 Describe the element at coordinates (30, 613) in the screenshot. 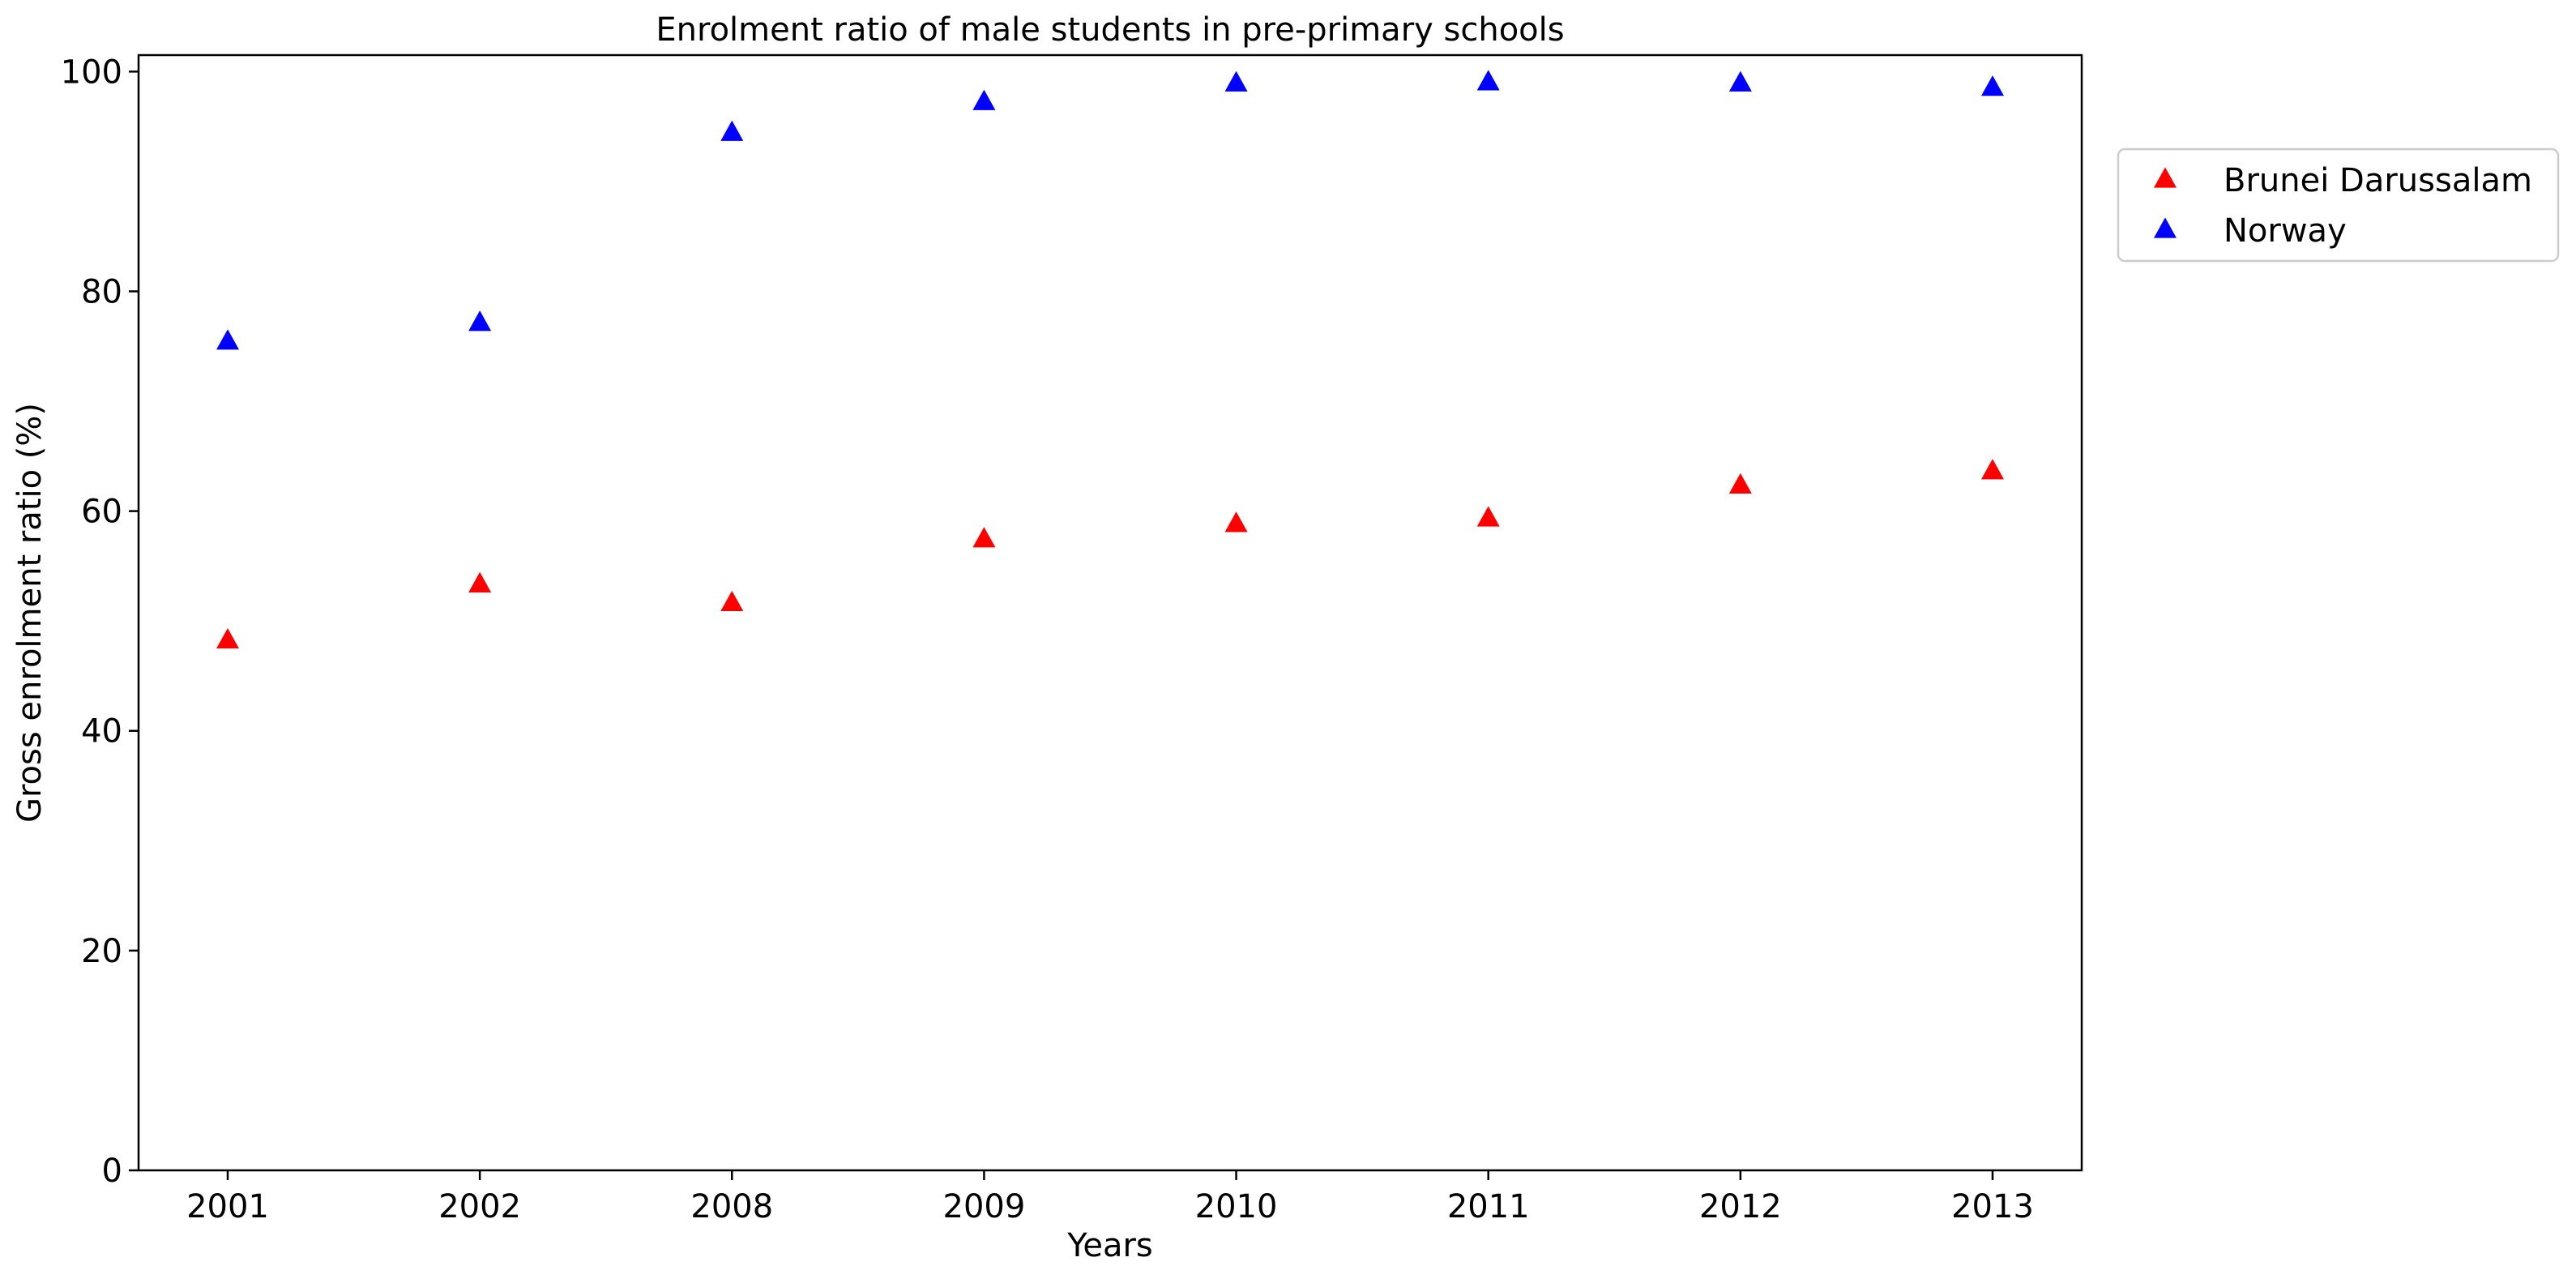

I see `y-axis-label: Gross enrolment ratio (%)` at that location.